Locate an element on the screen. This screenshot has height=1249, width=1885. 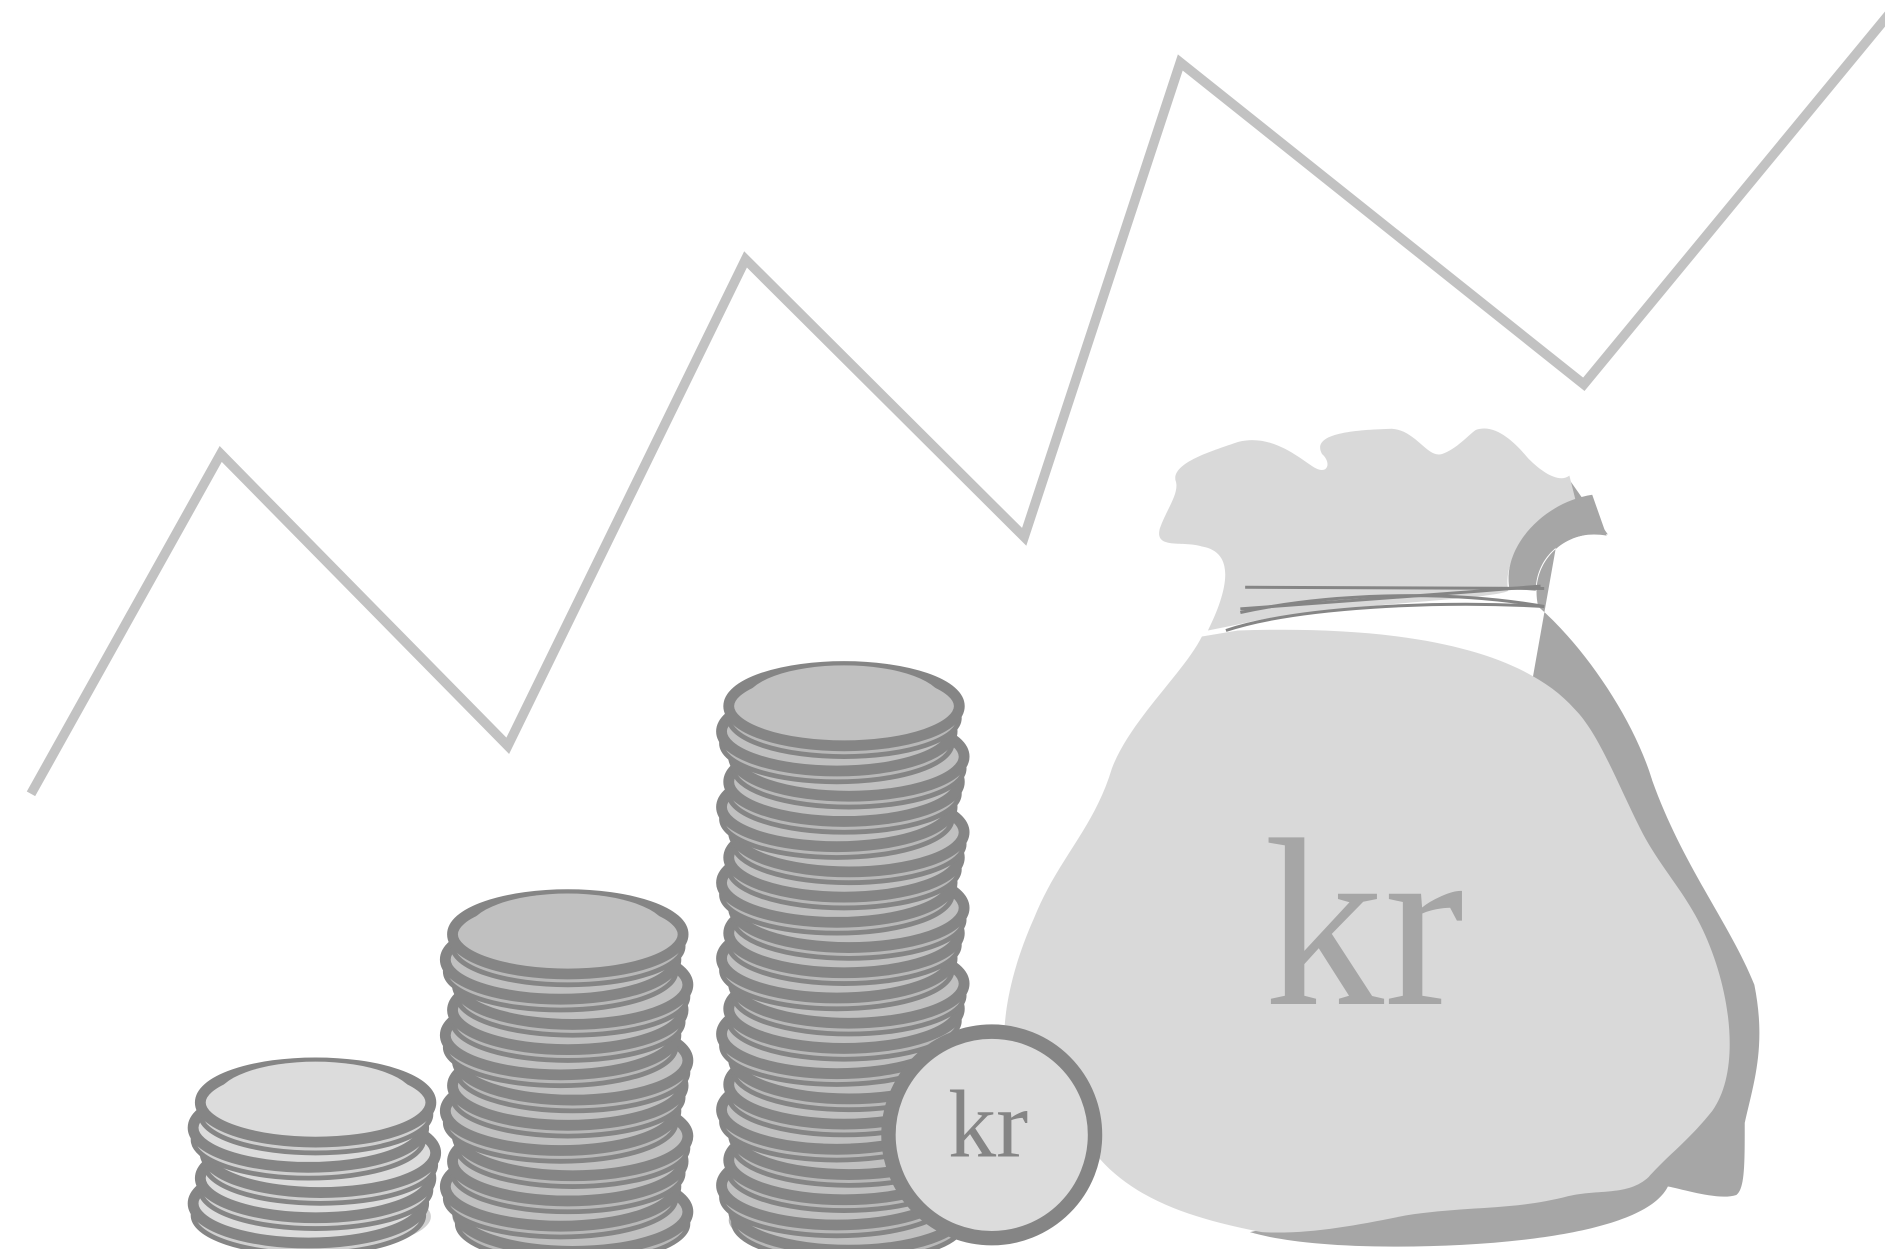
bag-ear is located at coordinates (1557, 542).